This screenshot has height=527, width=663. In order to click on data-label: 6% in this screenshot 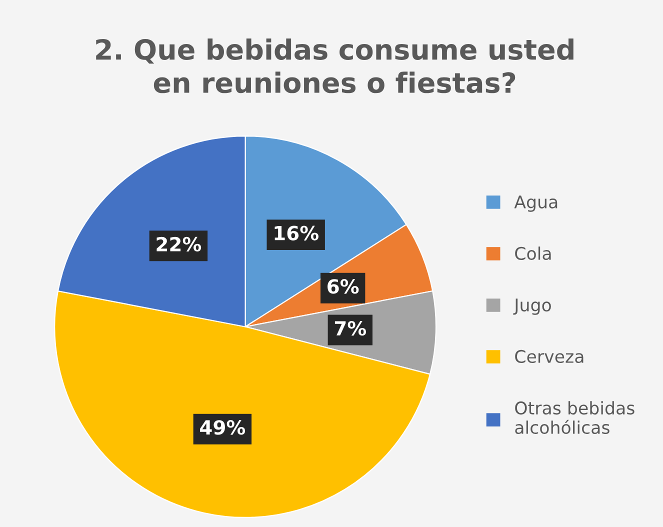, I will do `click(343, 286)`.